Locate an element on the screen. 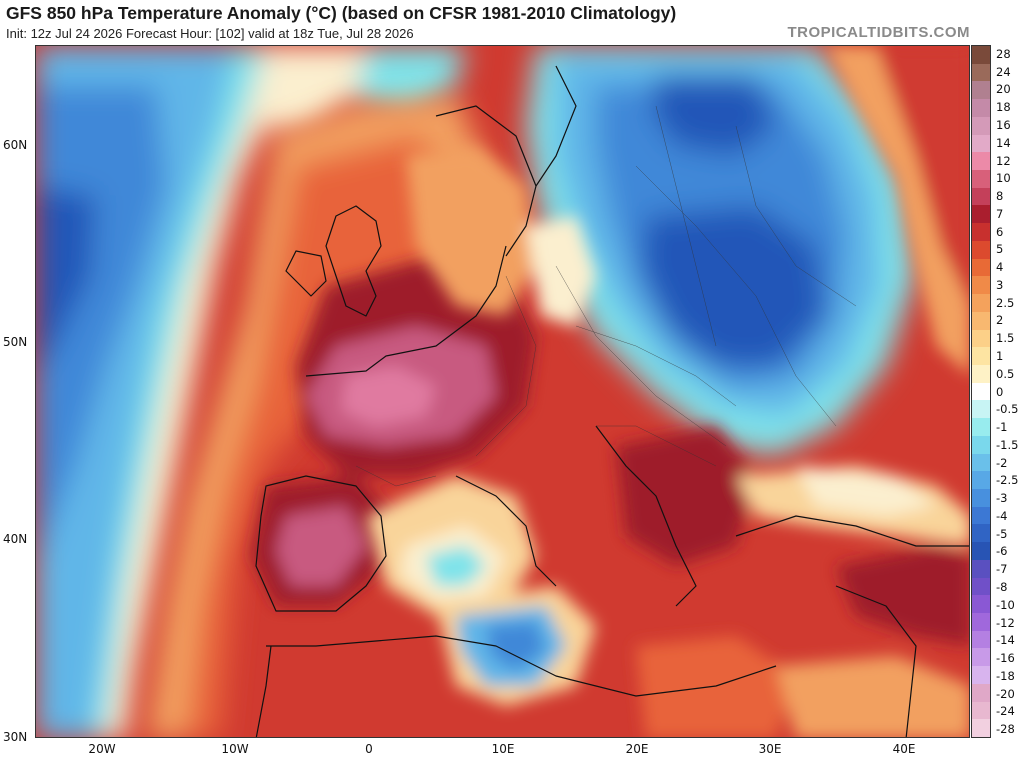 Image resolution: width=1024 pixels, height=757 pixels. lon-label-40e: 40E is located at coordinates (904, 749).